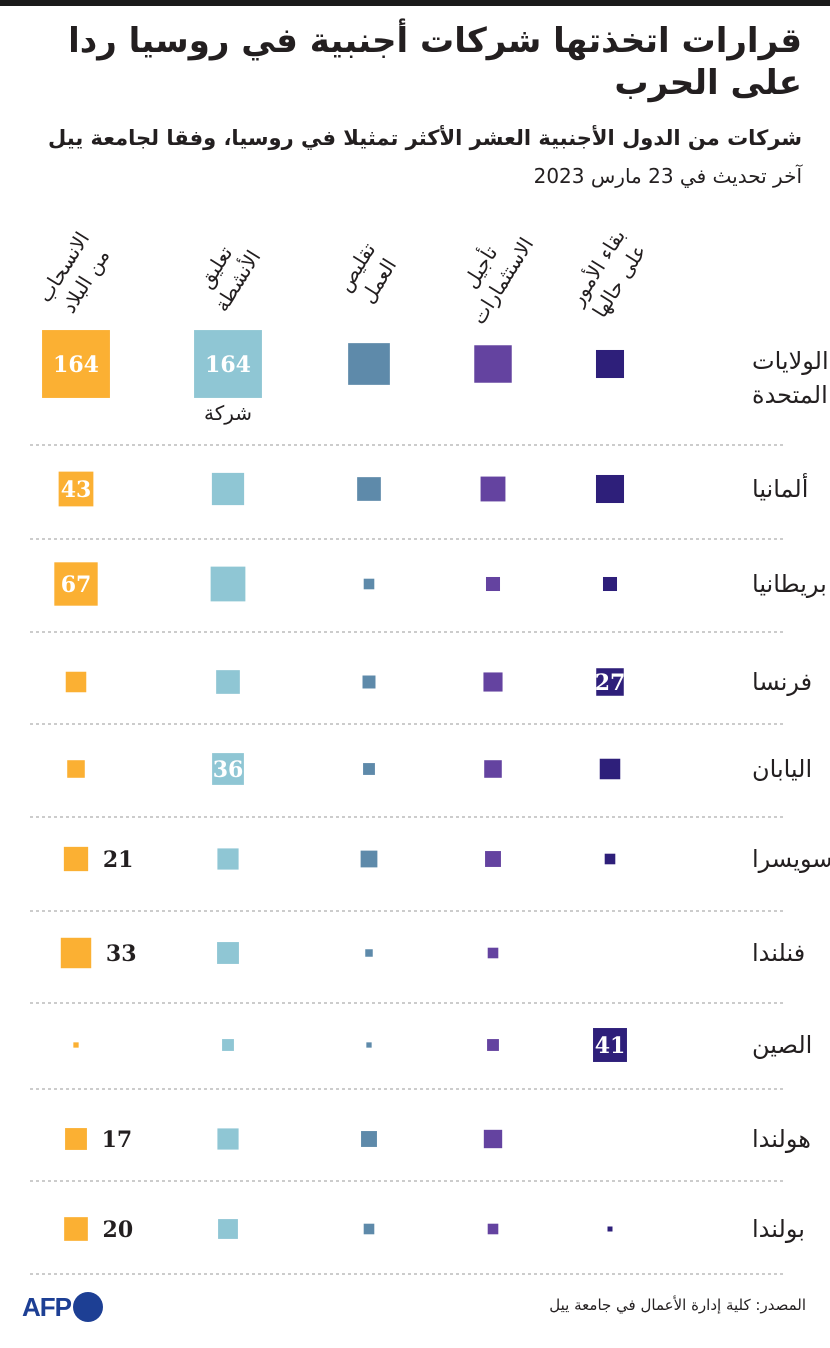 The height and width of the screenshot is (1348, 830). Describe the element at coordinates (790, 361) in the screenshot. I see `country-label: الولايات` at that location.